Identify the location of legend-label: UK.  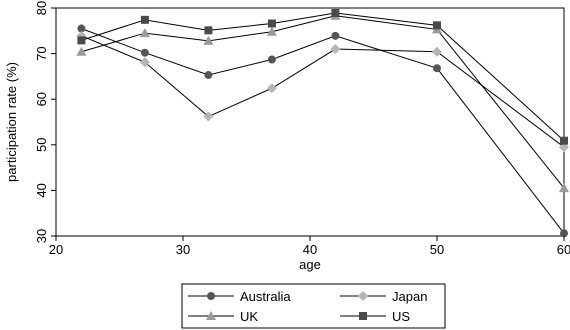
(249, 316).